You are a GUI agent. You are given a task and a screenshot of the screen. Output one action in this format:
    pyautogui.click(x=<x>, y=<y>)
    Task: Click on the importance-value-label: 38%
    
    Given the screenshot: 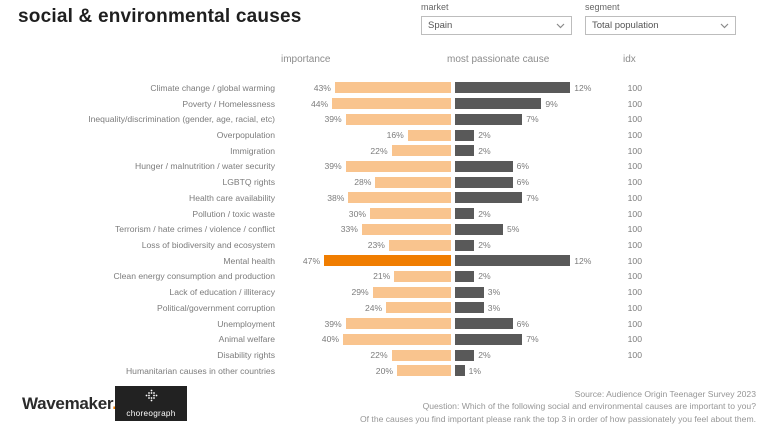 What is the action you would take?
    pyautogui.click(x=336, y=197)
    